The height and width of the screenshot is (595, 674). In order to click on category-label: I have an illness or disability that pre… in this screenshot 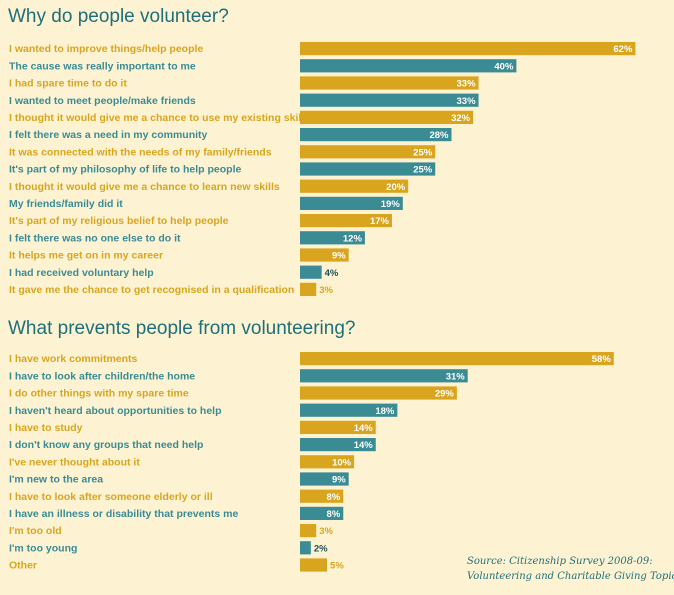, I will do `click(123, 514)`.